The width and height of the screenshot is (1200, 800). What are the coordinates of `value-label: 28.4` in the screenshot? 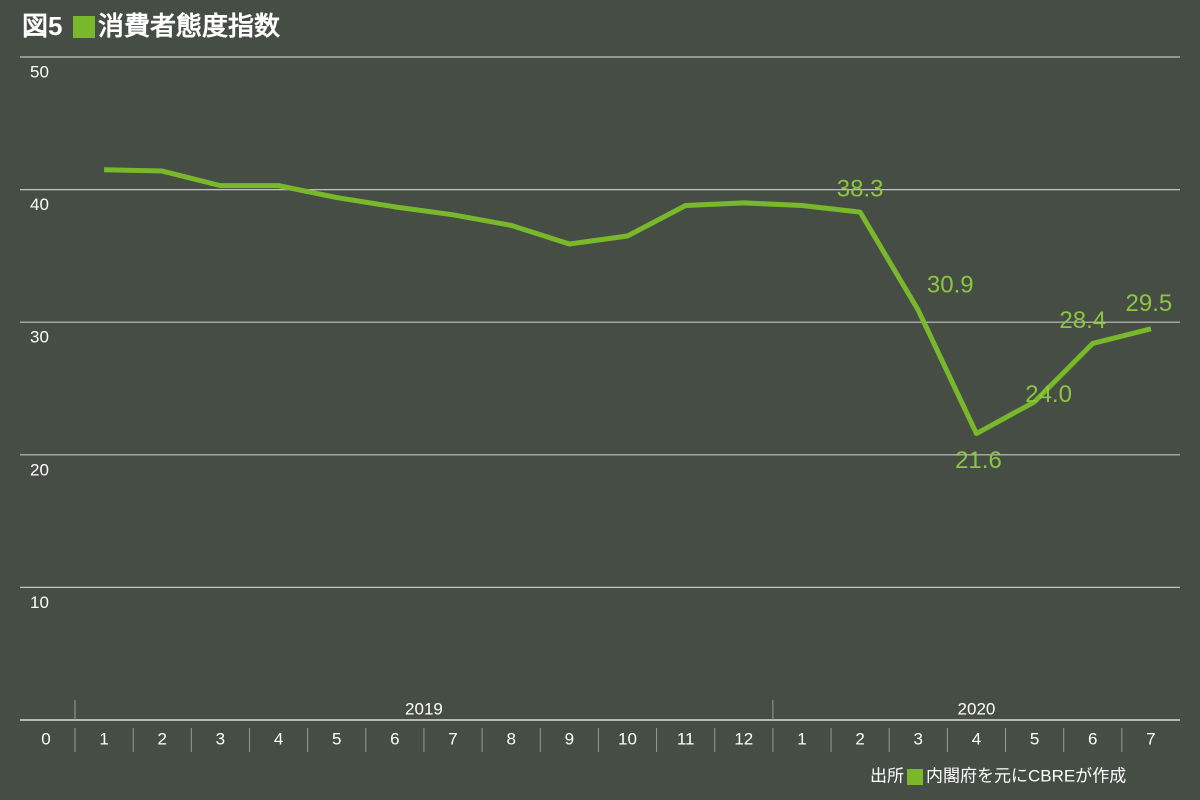 It's located at (1082, 320).